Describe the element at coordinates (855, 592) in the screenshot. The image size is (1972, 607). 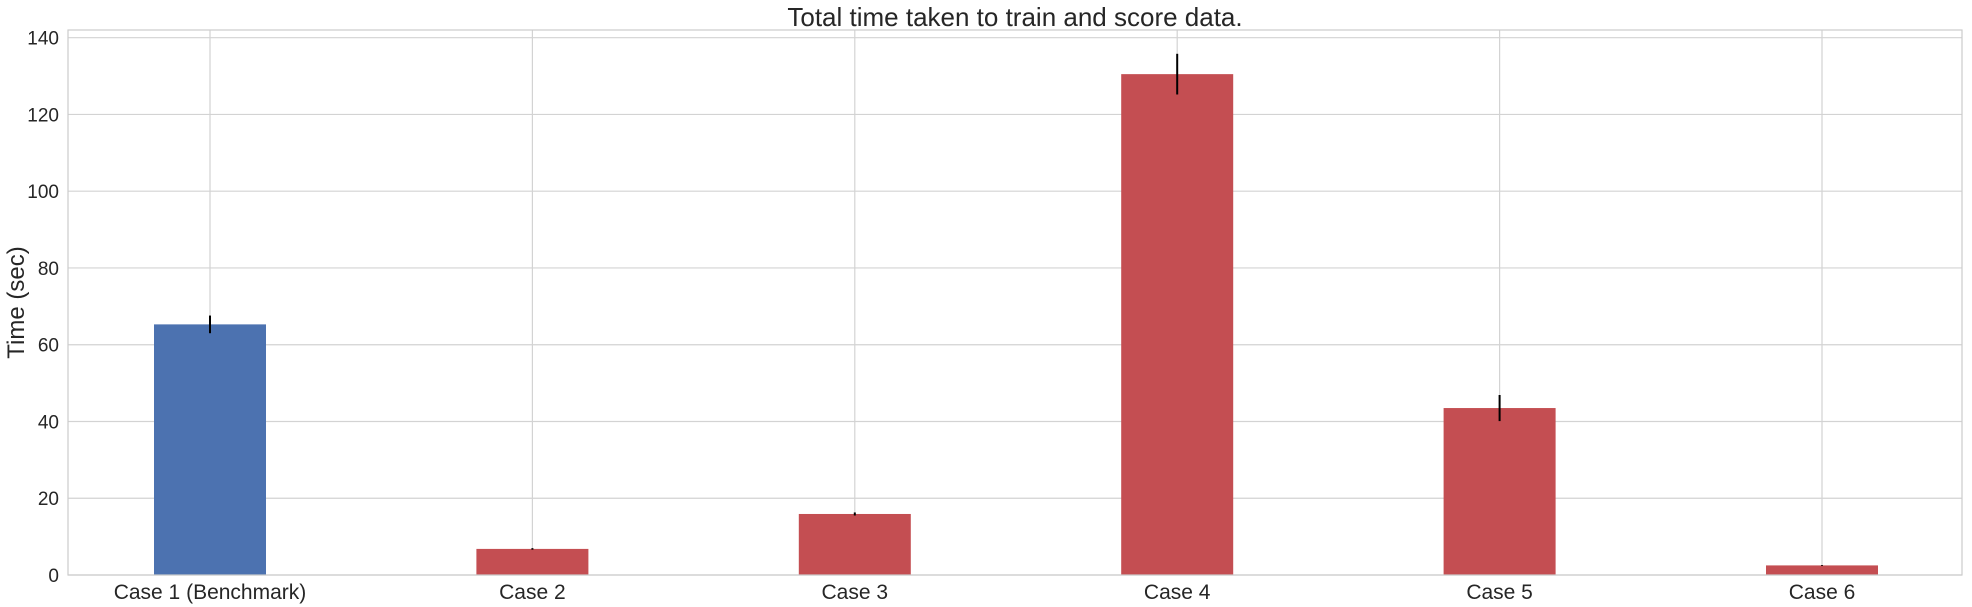
I see `x-tick-label: Case 3` at that location.